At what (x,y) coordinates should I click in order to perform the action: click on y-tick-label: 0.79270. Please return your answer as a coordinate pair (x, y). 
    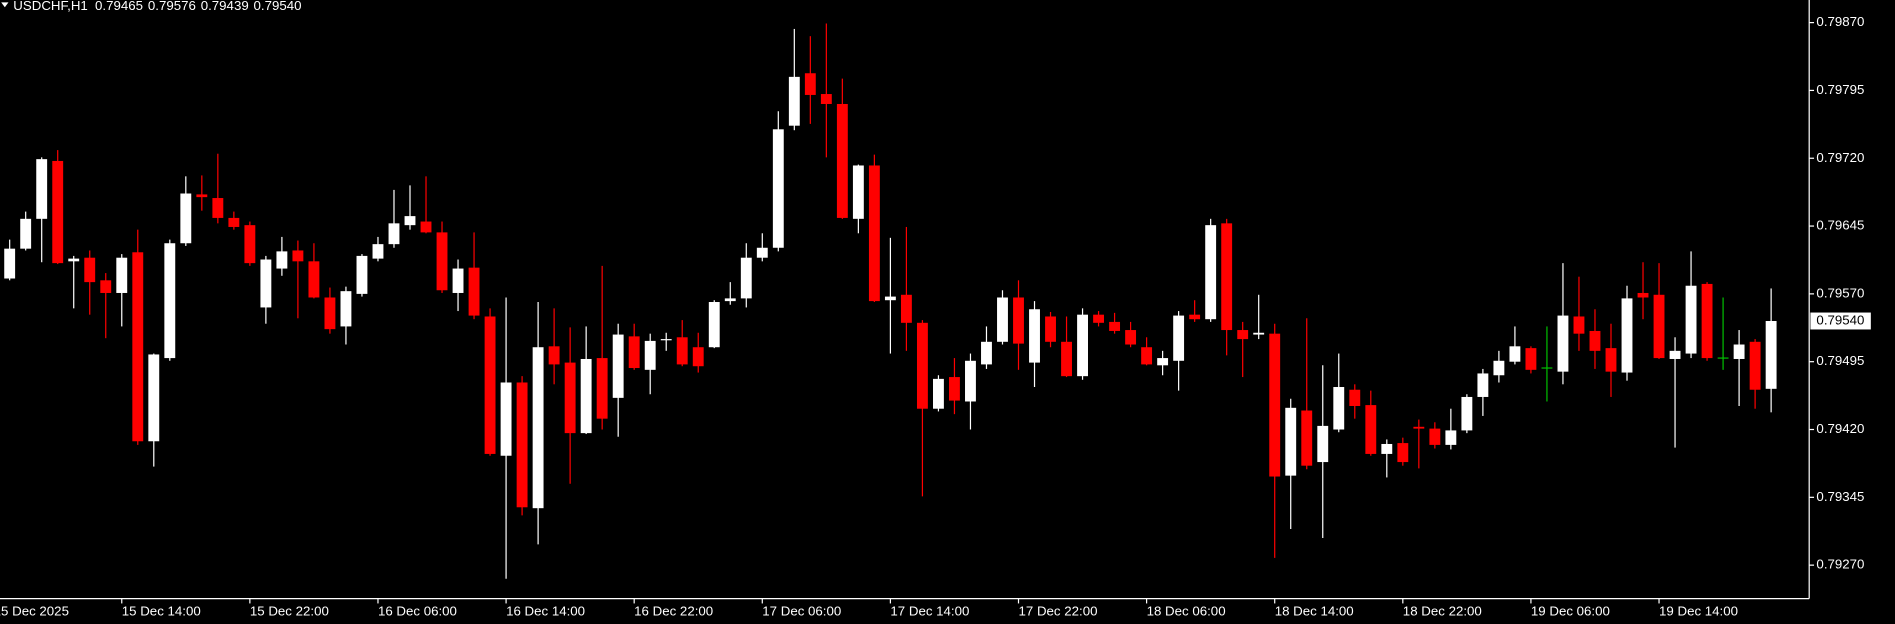
    Looking at the image, I should click on (1840, 564).